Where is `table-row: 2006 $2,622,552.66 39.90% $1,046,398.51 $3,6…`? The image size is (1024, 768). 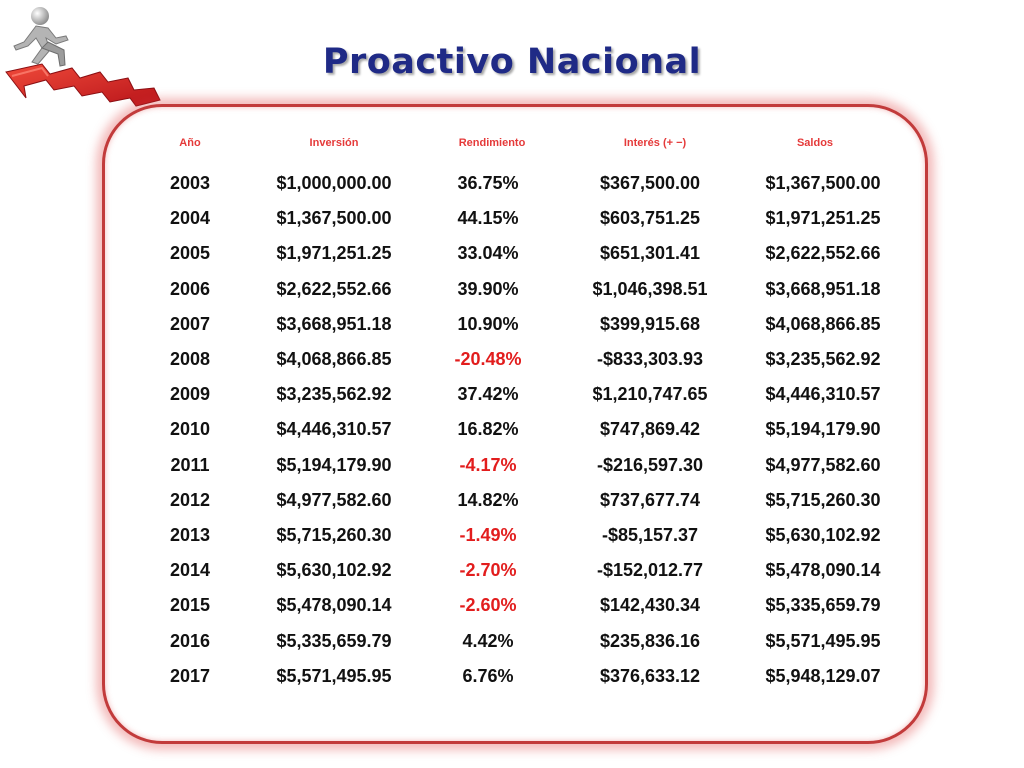 table-row: 2006 $2,622,552.66 39.90% $1,046,398.51 $3,6… is located at coordinates (512, 291).